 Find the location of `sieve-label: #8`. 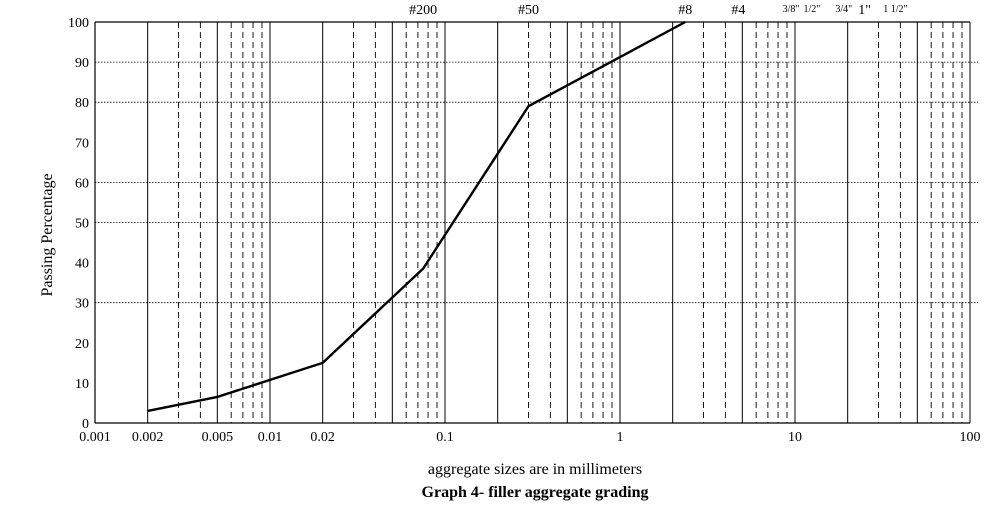

sieve-label: #8 is located at coordinates (685, 10).